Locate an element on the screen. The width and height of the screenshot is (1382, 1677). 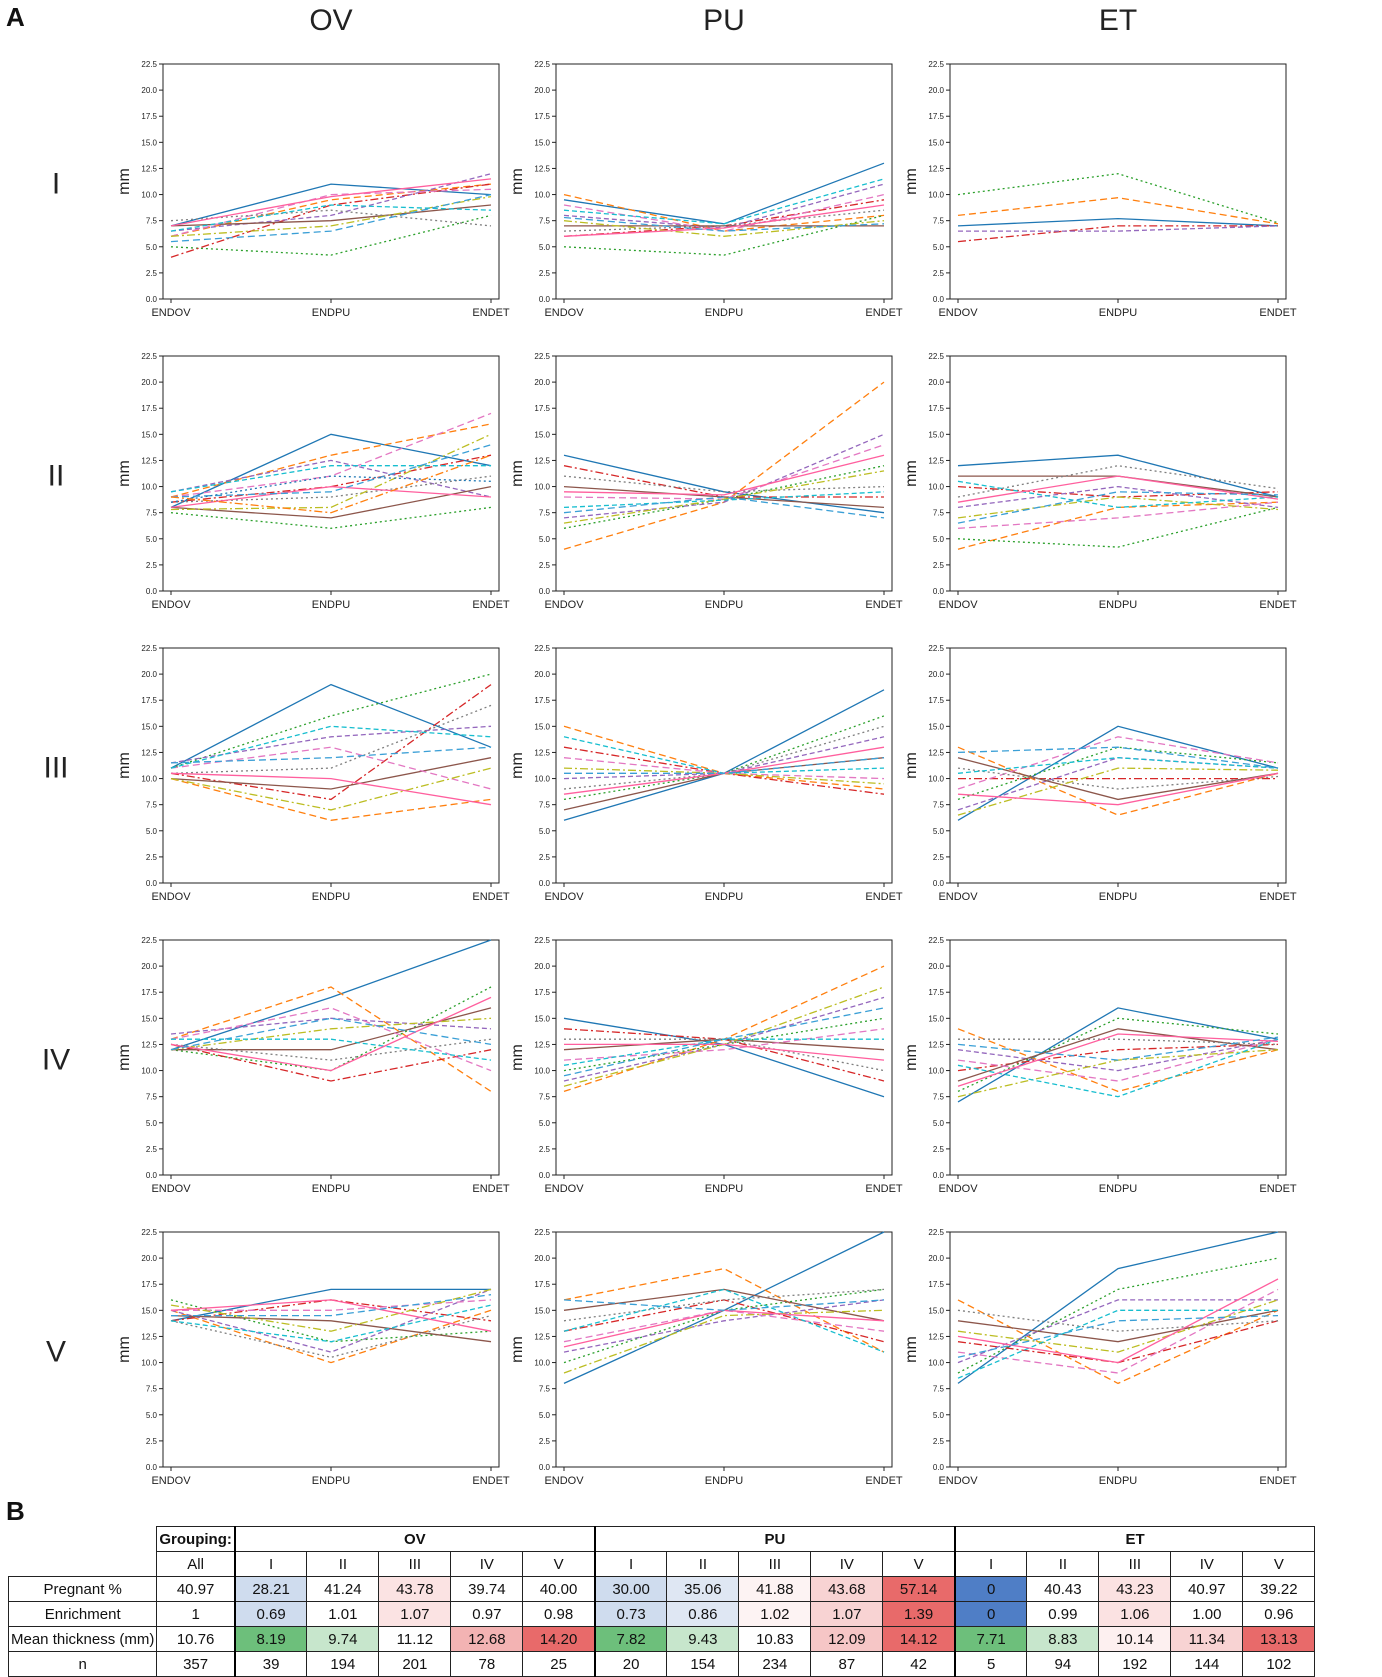
table-cell: 12.68 is located at coordinates (487, 1639).